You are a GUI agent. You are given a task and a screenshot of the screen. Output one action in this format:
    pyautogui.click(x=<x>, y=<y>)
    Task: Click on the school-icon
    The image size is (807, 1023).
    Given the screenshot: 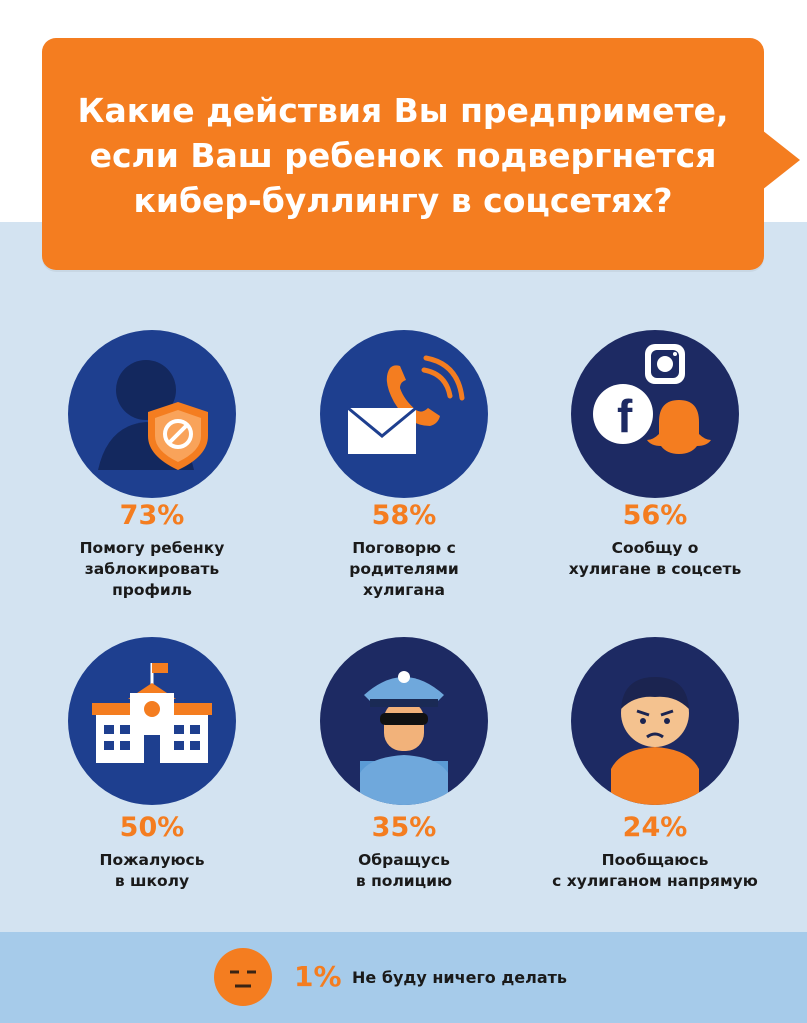 What is the action you would take?
    pyautogui.click(x=152, y=721)
    